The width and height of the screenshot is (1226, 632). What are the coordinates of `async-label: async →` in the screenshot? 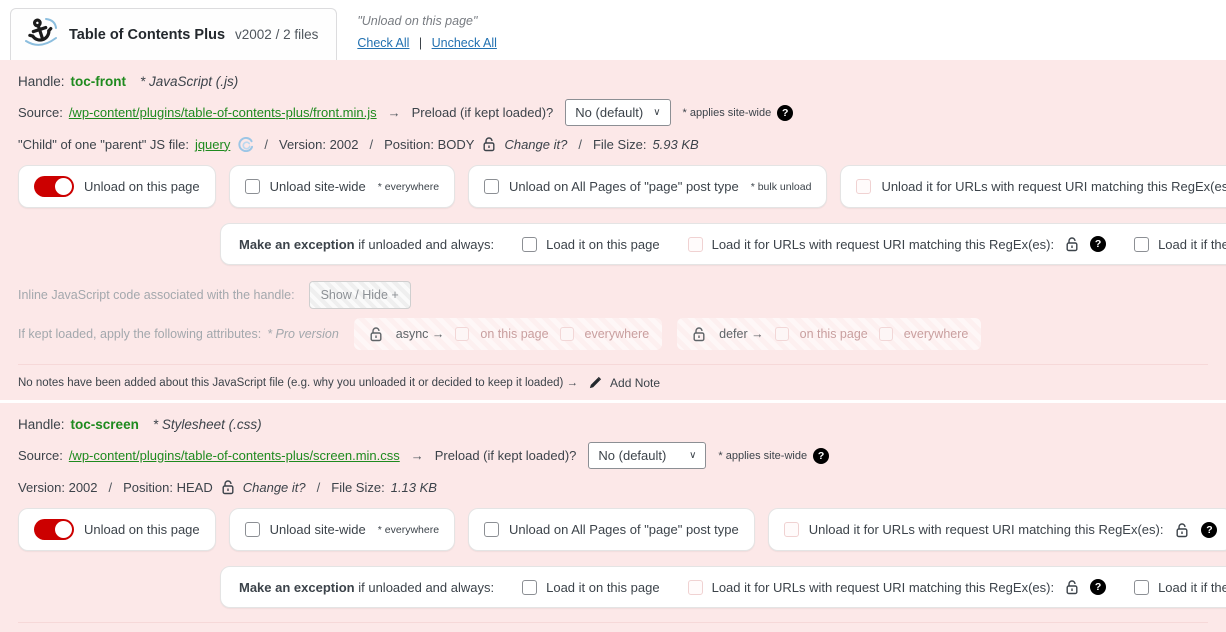 It's located at (420, 334).